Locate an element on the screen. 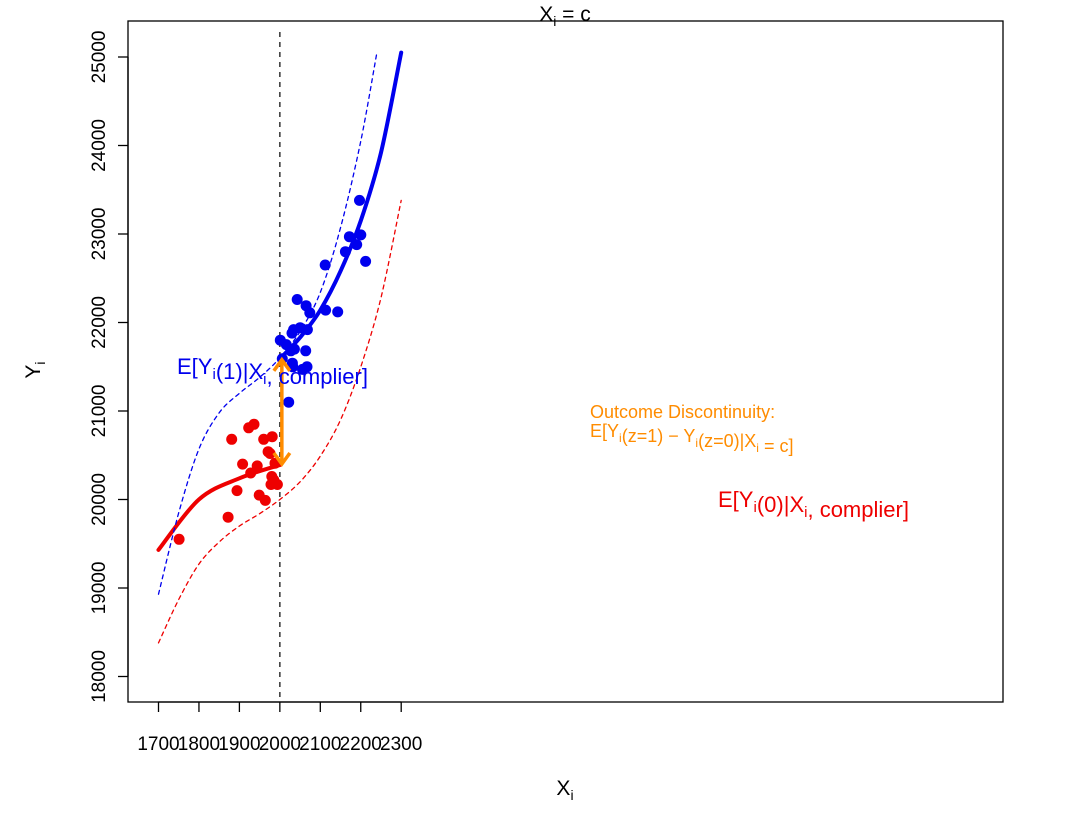 This screenshot has width=1066, height=820. y-tick-label: 19000 is located at coordinates (99, 588).